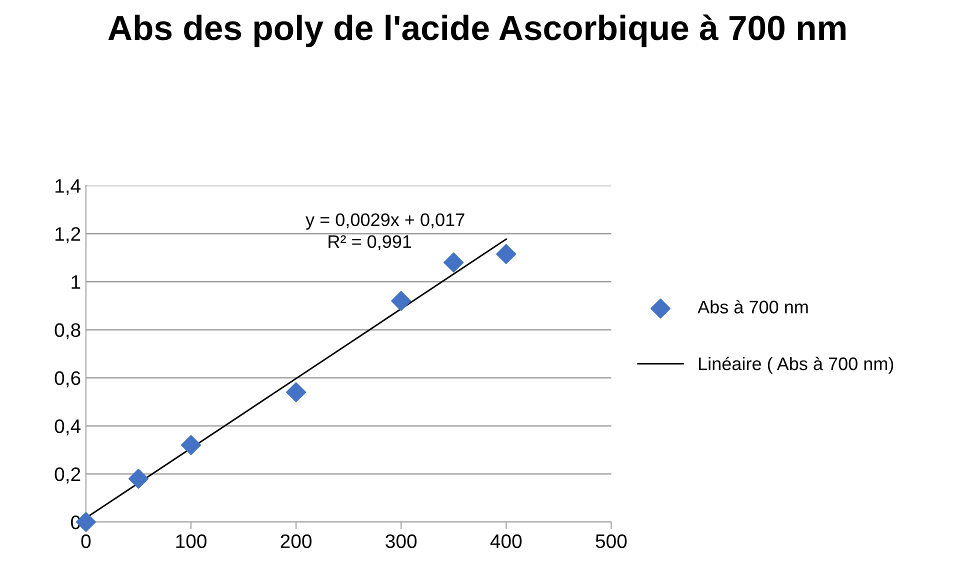 The height and width of the screenshot is (580, 955). What do you see at coordinates (67, 379) in the screenshot?
I see `y-tick-label: 0,6` at bounding box center [67, 379].